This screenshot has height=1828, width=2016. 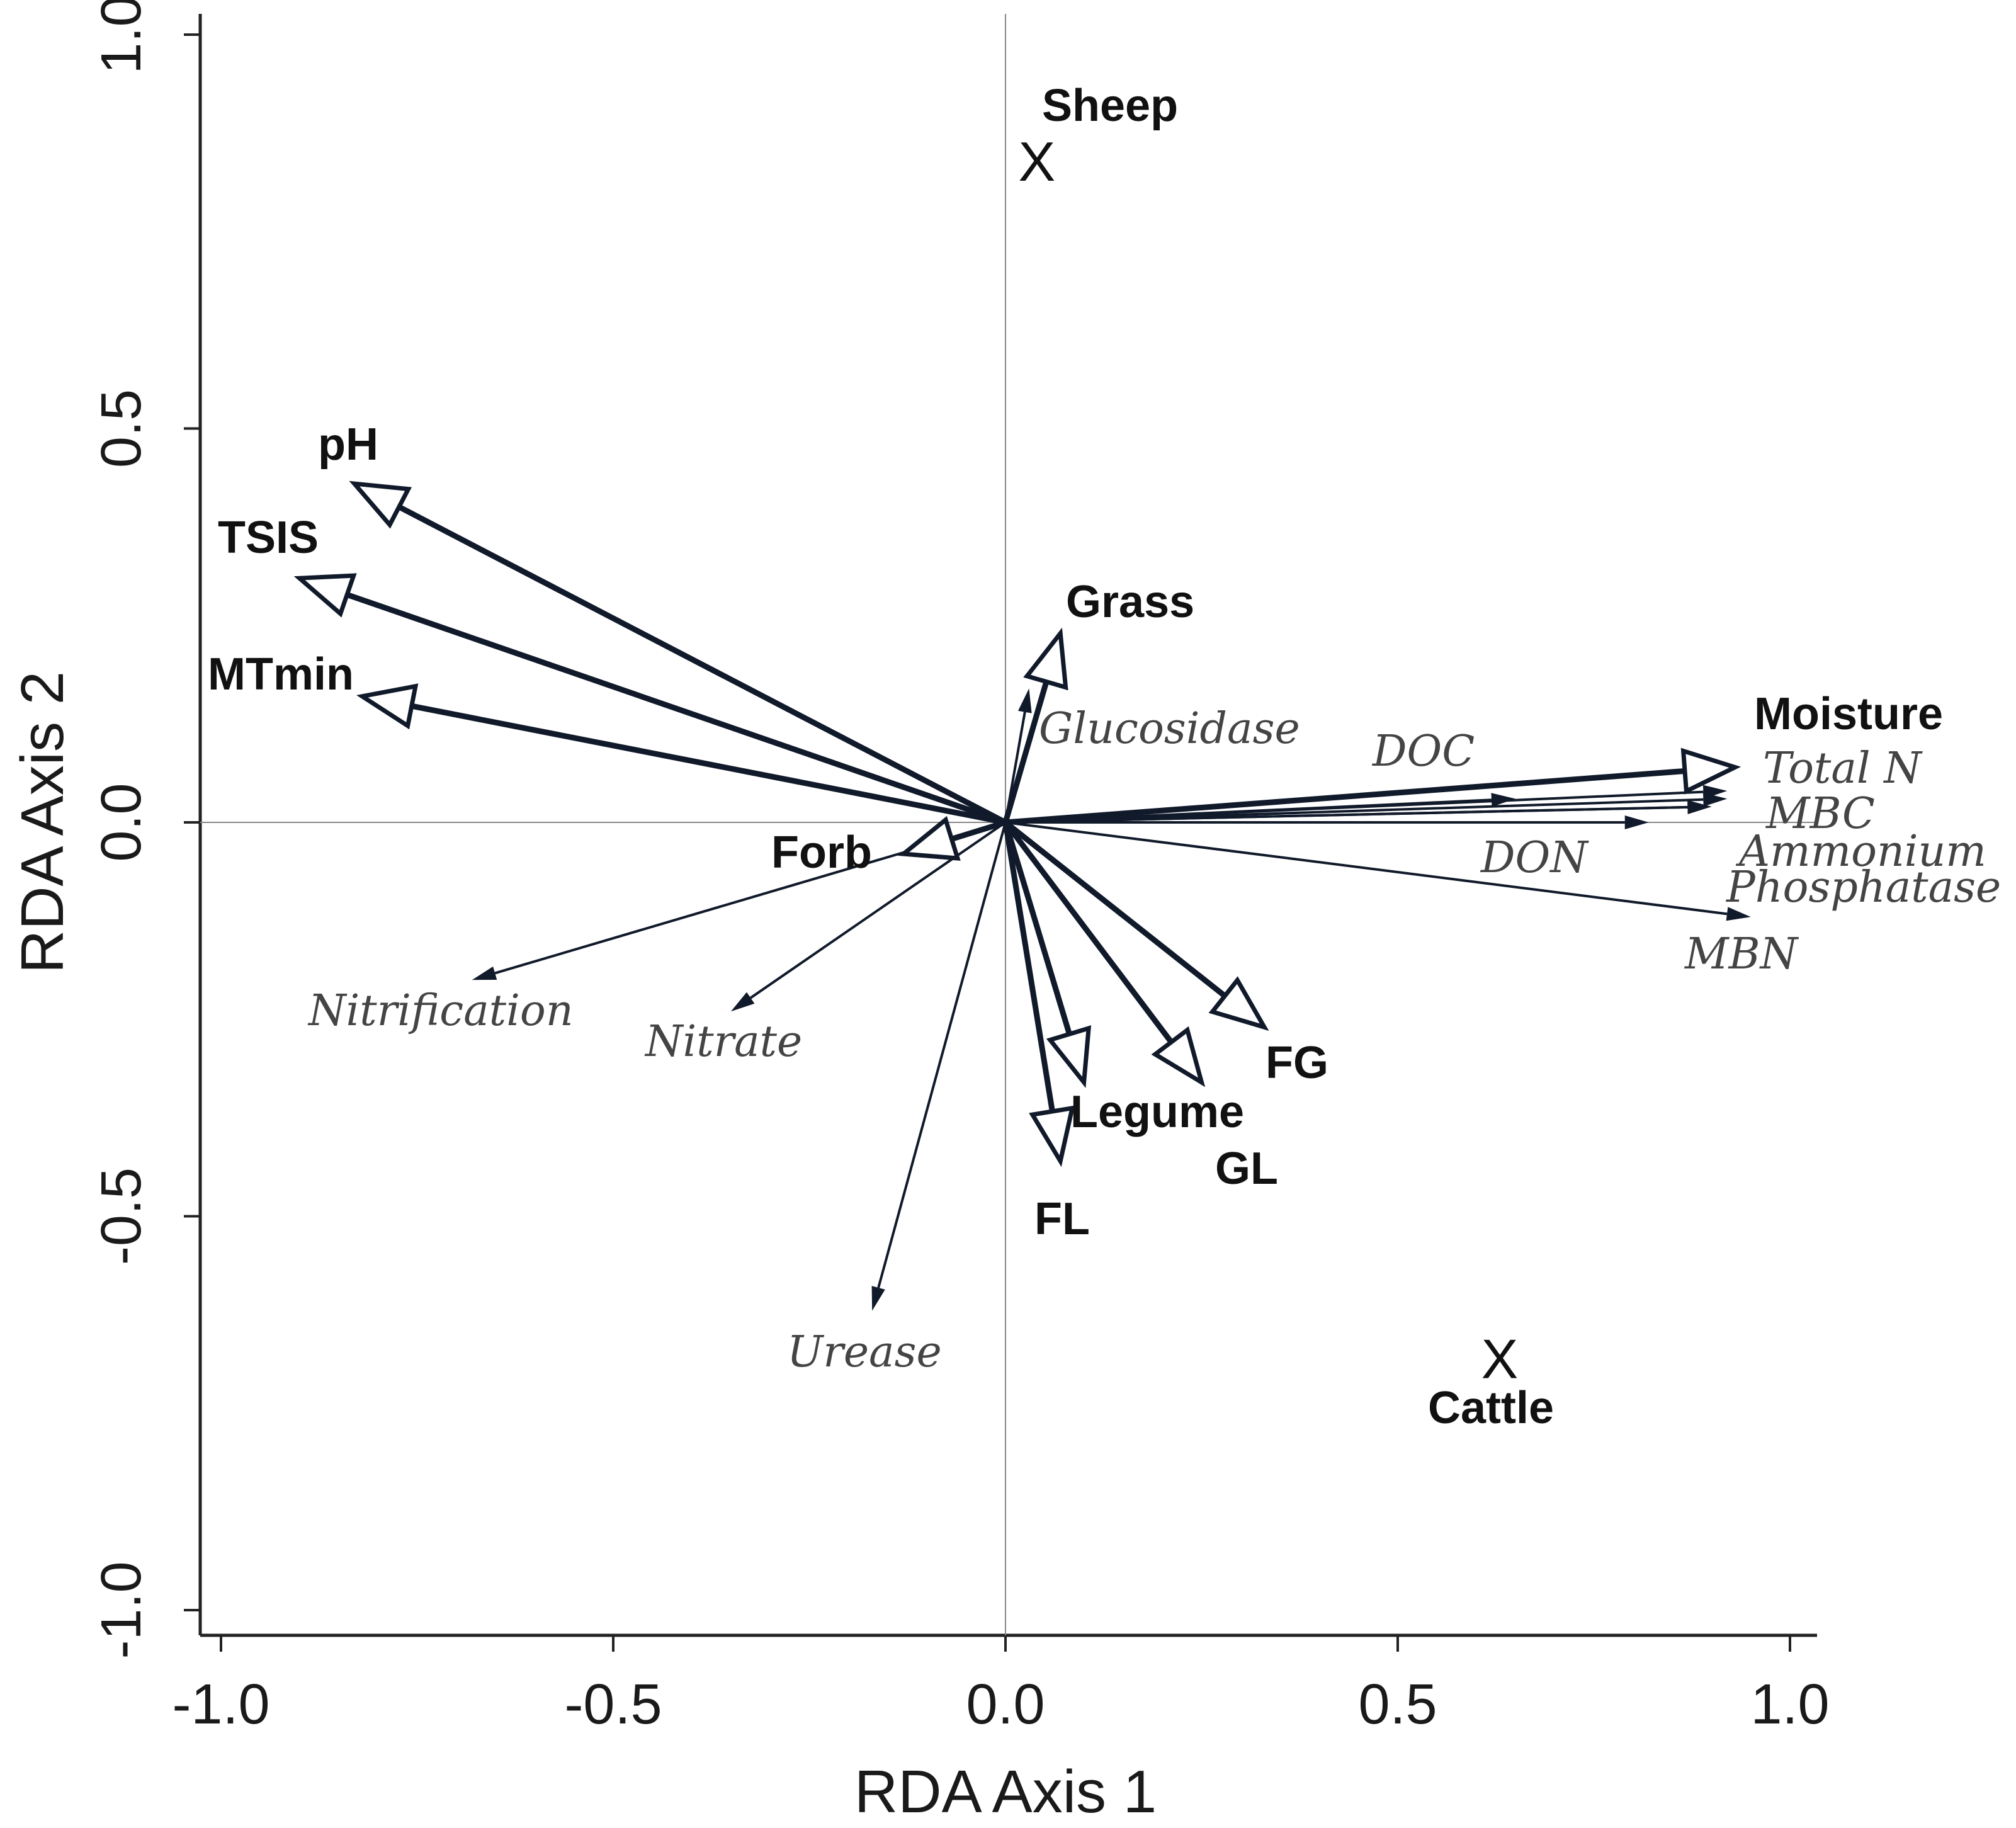 What do you see at coordinates (1863, 887) in the screenshot?
I see `label-phosphatase: Phosphatase` at bounding box center [1863, 887].